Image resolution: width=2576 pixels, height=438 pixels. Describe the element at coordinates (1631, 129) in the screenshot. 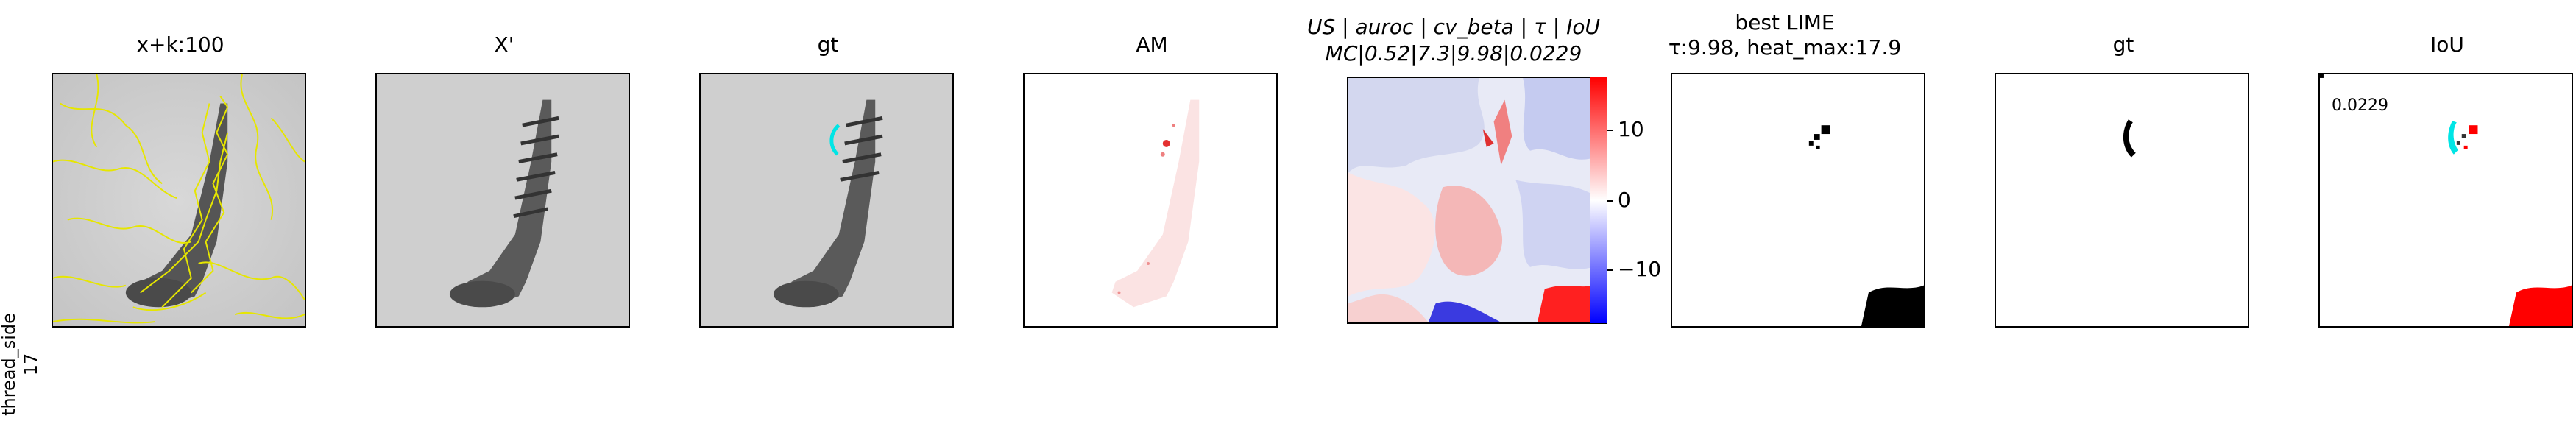

I see `colorbar-label-10: 10` at that location.